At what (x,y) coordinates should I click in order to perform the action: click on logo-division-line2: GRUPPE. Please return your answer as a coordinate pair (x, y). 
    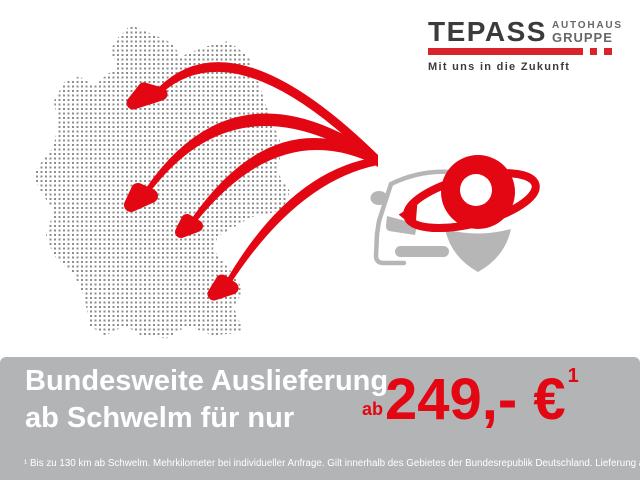
    Looking at the image, I should click on (582, 37).